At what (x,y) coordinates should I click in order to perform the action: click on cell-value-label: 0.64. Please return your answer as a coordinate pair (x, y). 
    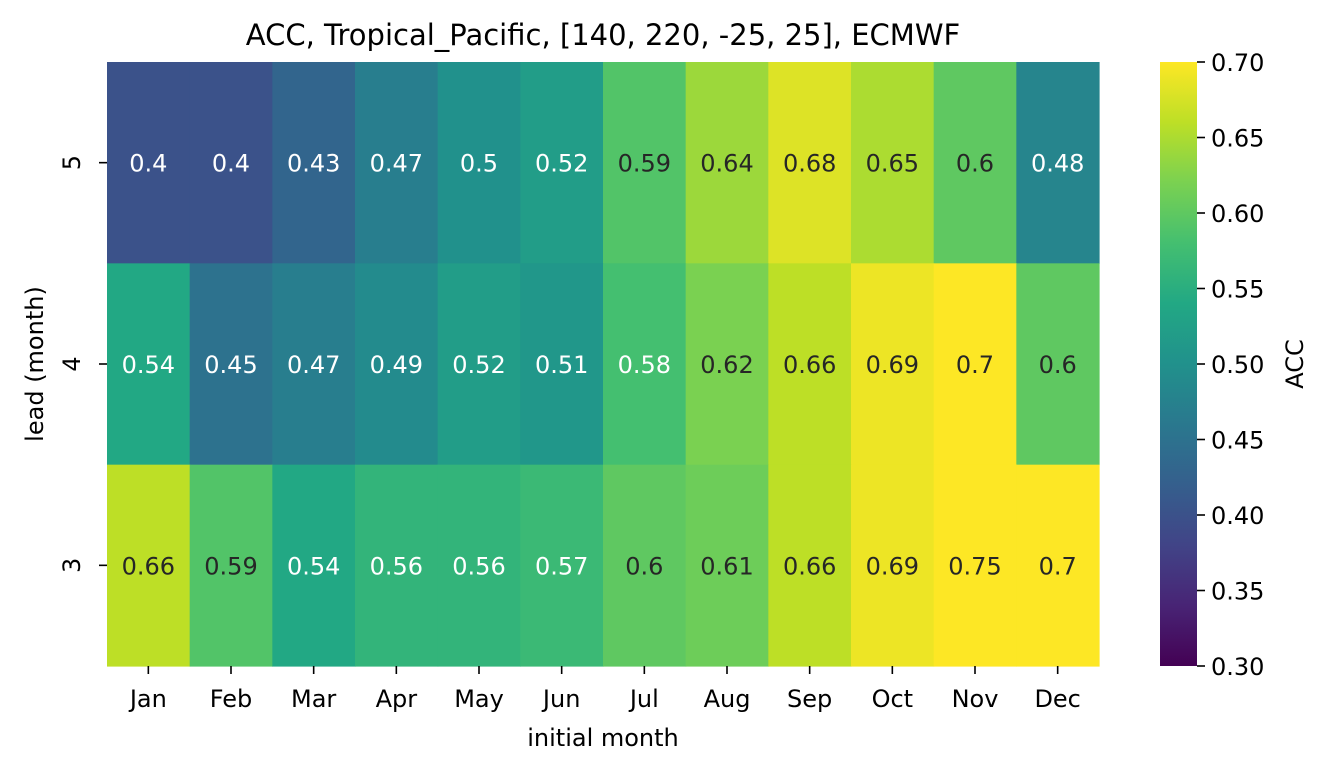
    Looking at the image, I should click on (726, 164).